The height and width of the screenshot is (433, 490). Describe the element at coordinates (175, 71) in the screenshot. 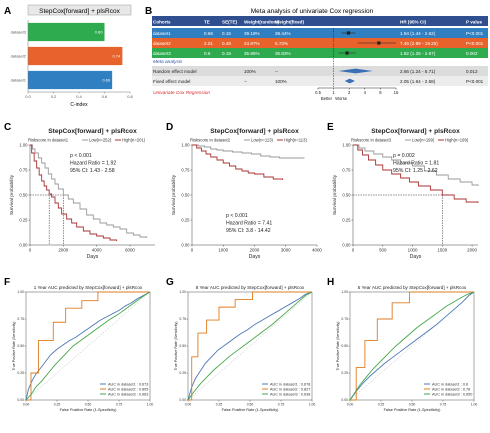

I see `meta-model-label: Random effect model` at that location.